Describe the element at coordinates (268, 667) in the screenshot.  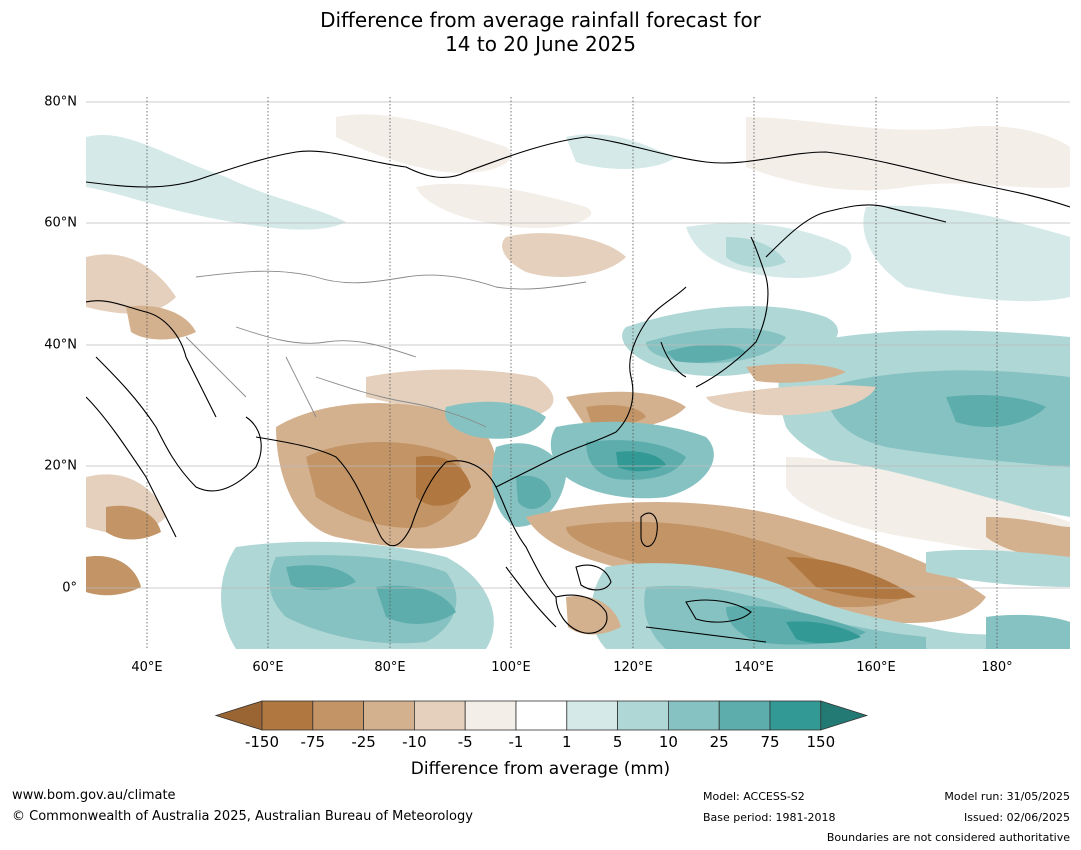
I see `lon-label-60e: 60°E` at that location.